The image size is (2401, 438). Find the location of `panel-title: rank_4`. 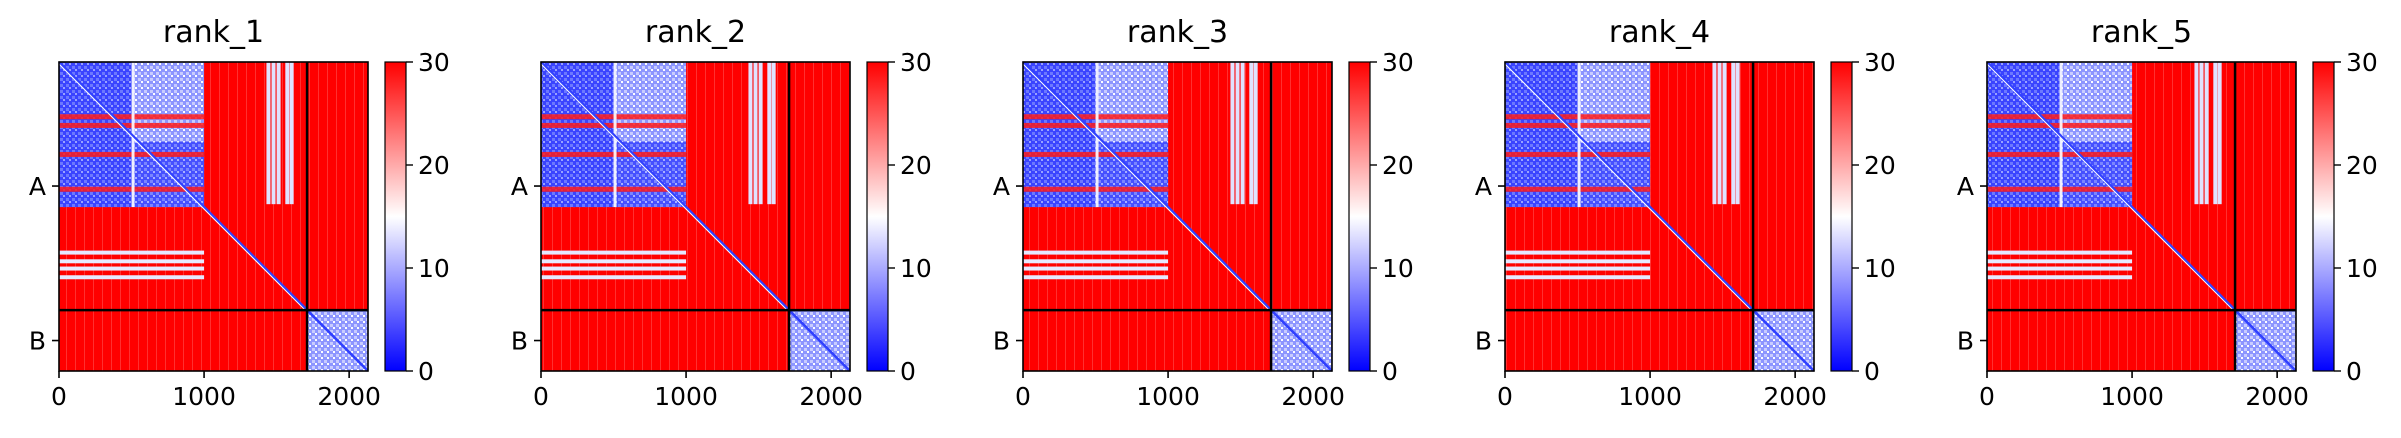

panel-title: rank_4 is located at coordinates (1659, 32).